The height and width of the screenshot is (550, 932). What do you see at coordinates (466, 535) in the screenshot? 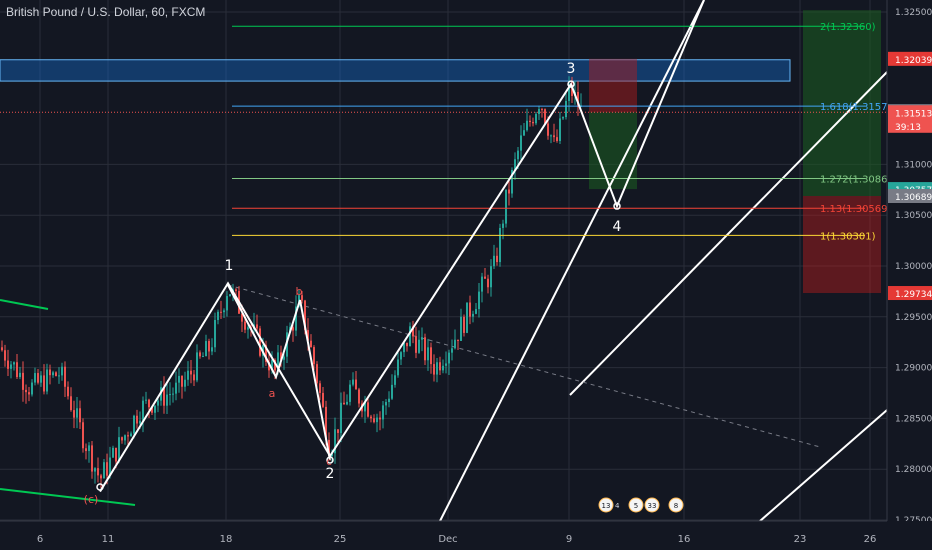
I see `time-axis: 6 11 18 25 Dec 9 16 23 26` at bounding box center [466, 535].